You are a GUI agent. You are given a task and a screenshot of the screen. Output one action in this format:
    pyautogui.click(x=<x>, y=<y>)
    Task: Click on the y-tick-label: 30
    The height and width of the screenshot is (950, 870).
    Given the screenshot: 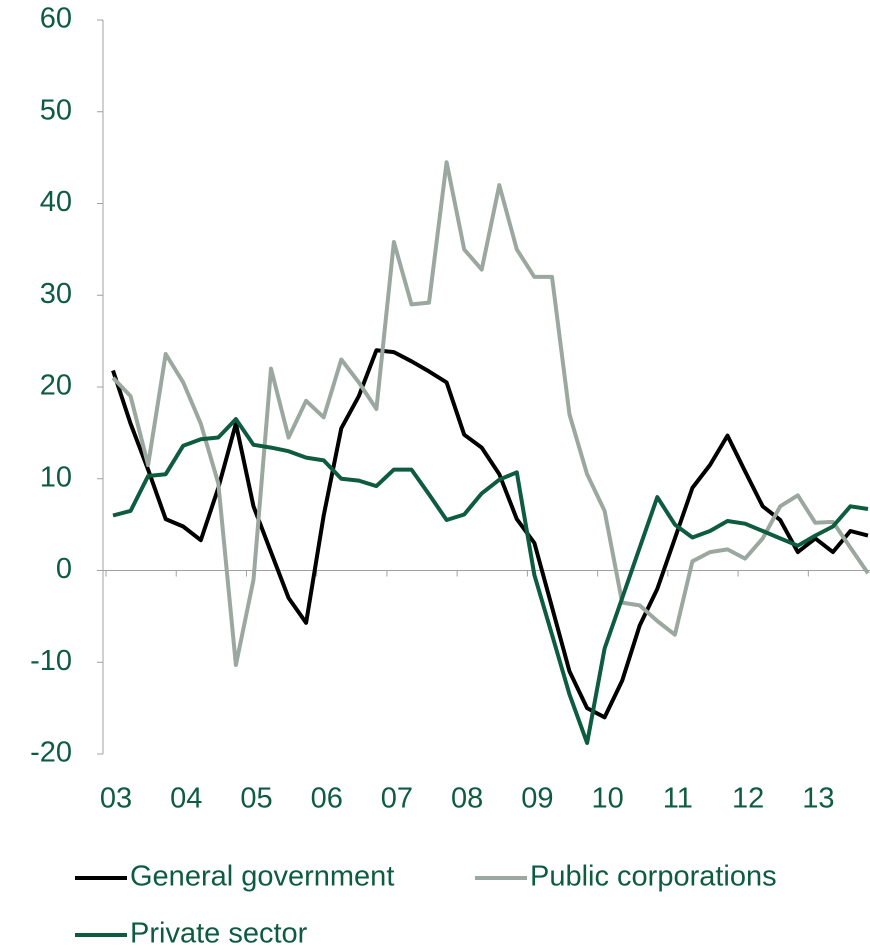 What is the action you would take?
    pyautogui.click(x=56, y=294)
    